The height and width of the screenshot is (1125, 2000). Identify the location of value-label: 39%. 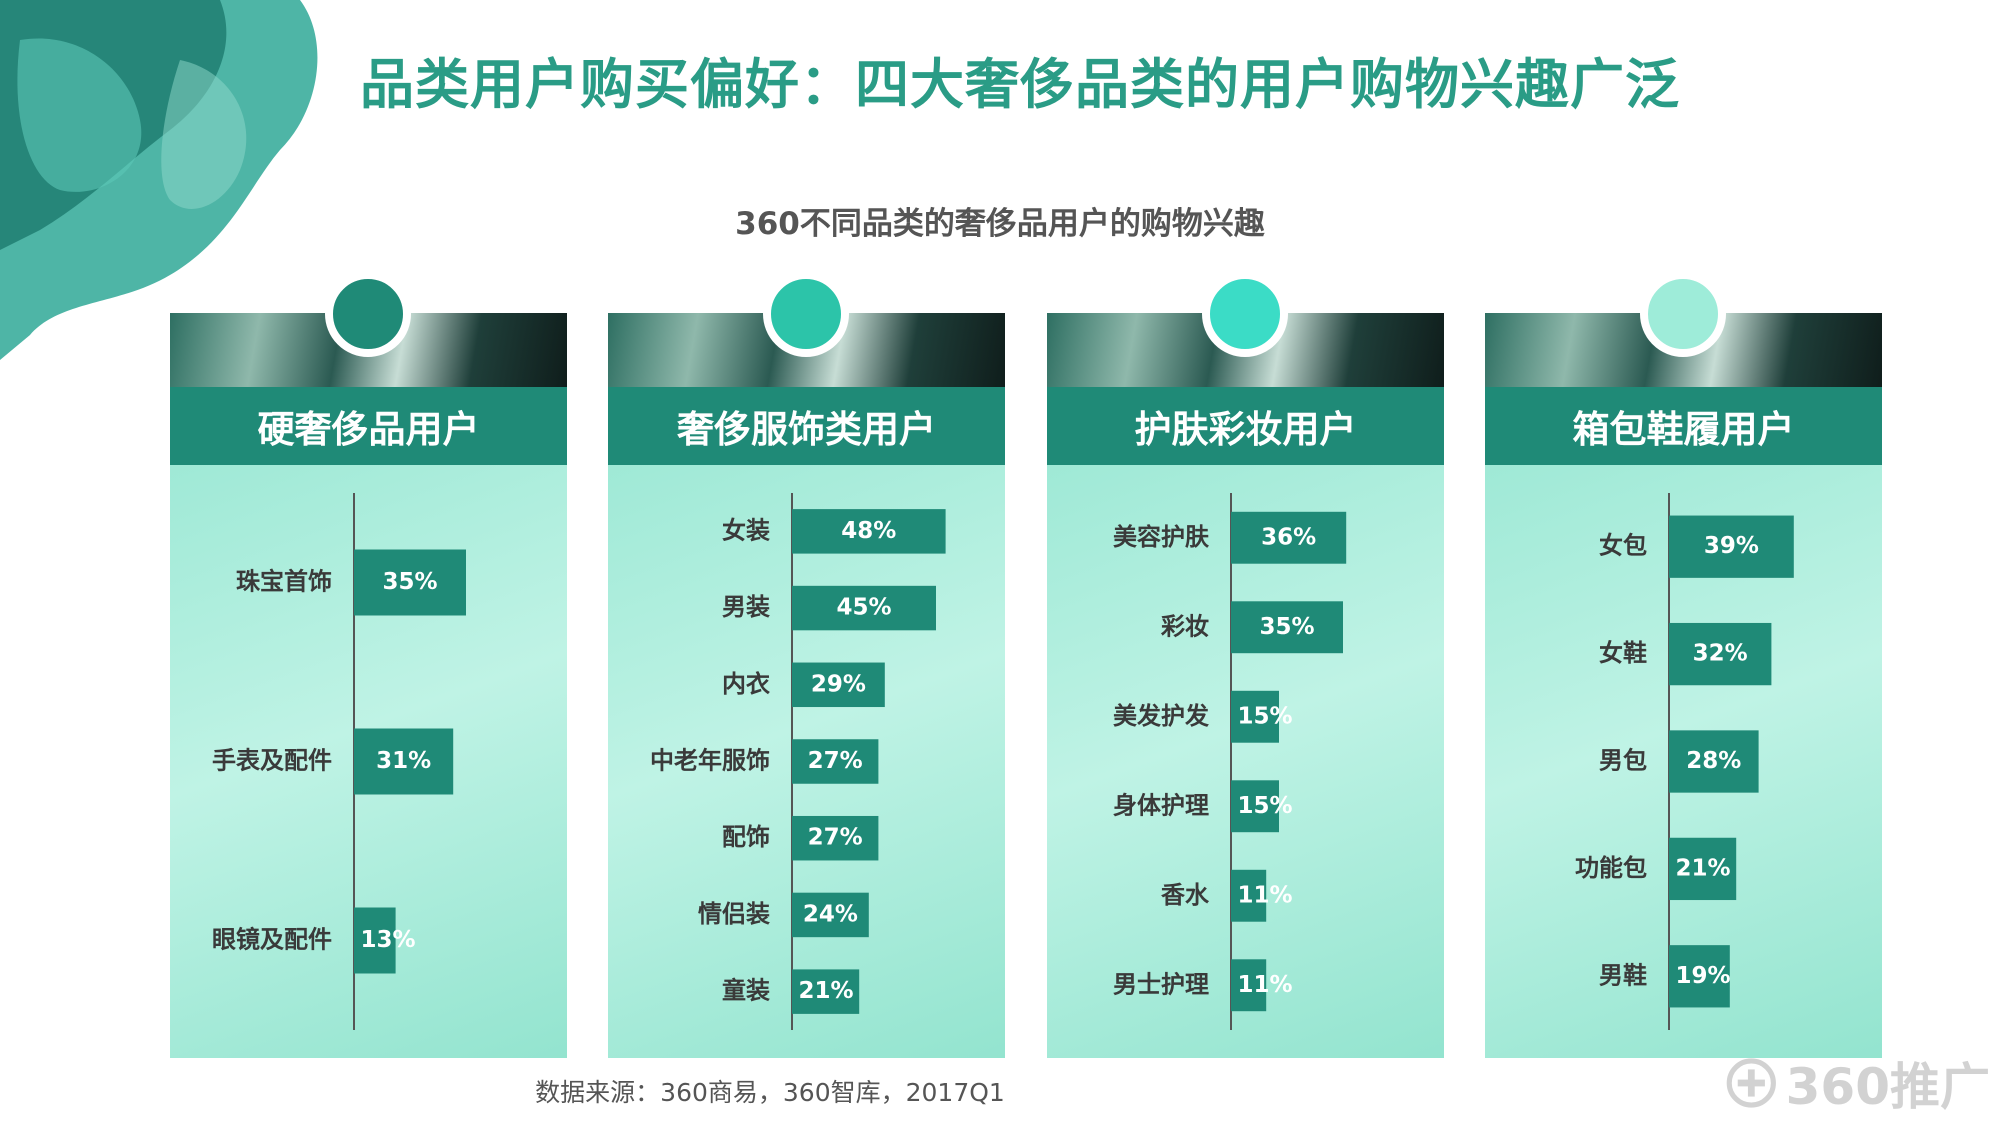
(1731, 546).